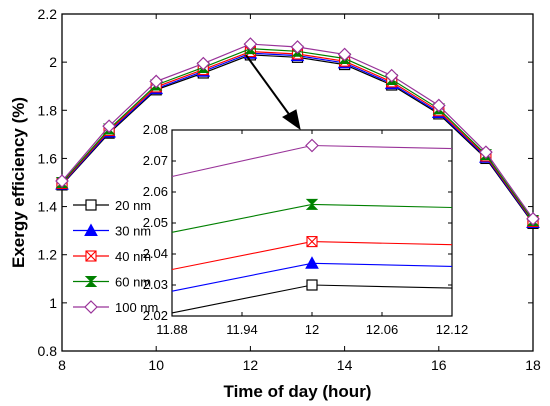 Image resolution: width=550 pixels, height=406 pixels. What do you see at coordinates (312, 329) in the screenshot?
I see `inset-x-tick-label: 12` at bounding box center [312, 329].